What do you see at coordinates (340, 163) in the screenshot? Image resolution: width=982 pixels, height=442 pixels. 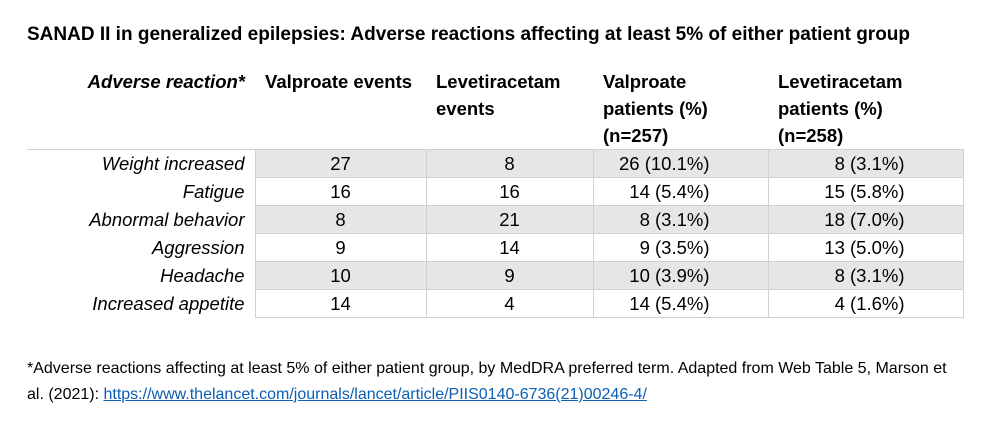 I see `cell-valproate-events: 27` at bounding box center [340, 163].